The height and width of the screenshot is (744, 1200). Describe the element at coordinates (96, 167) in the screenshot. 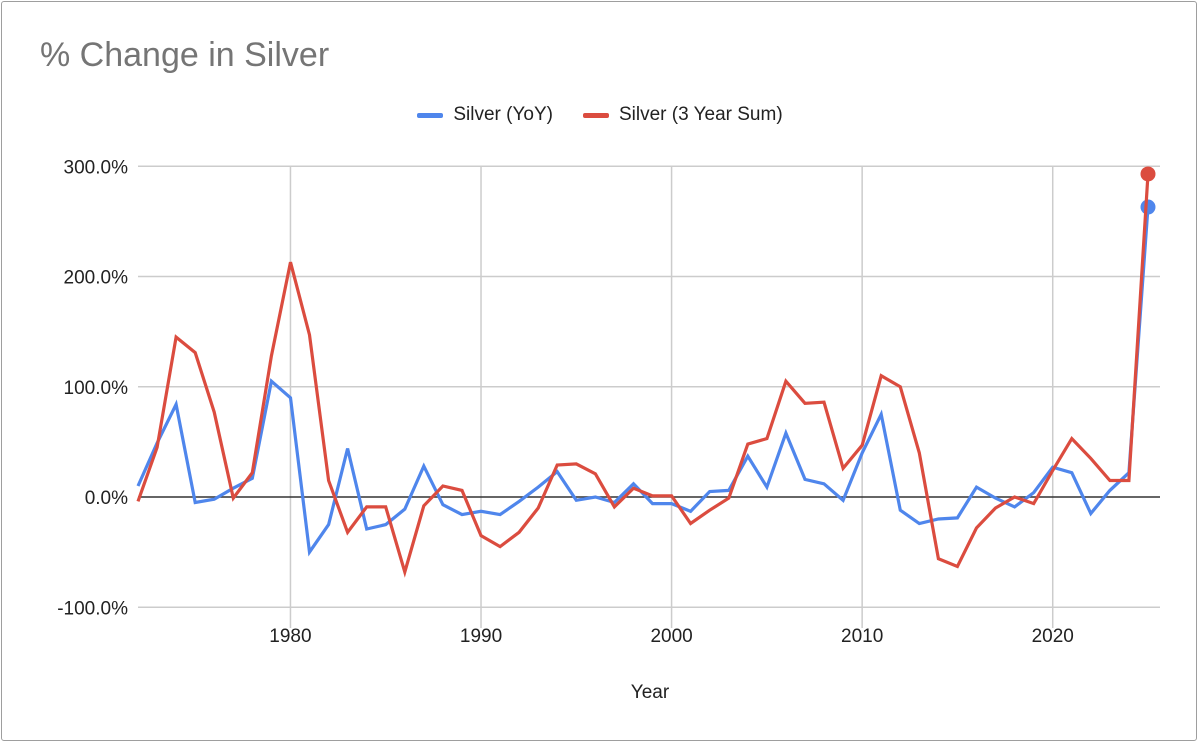

I see `y-tick-label: 300.0%` at that location.